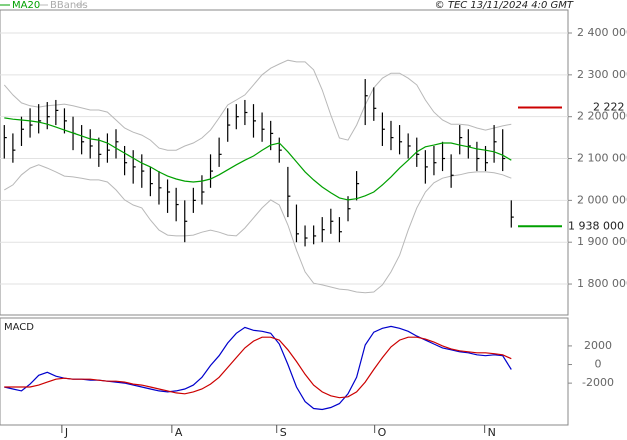  What do you see at coordinates (598, 382) in the screenshot?
I see `y-tick-label: -2000` at bounding box center [598, 382].